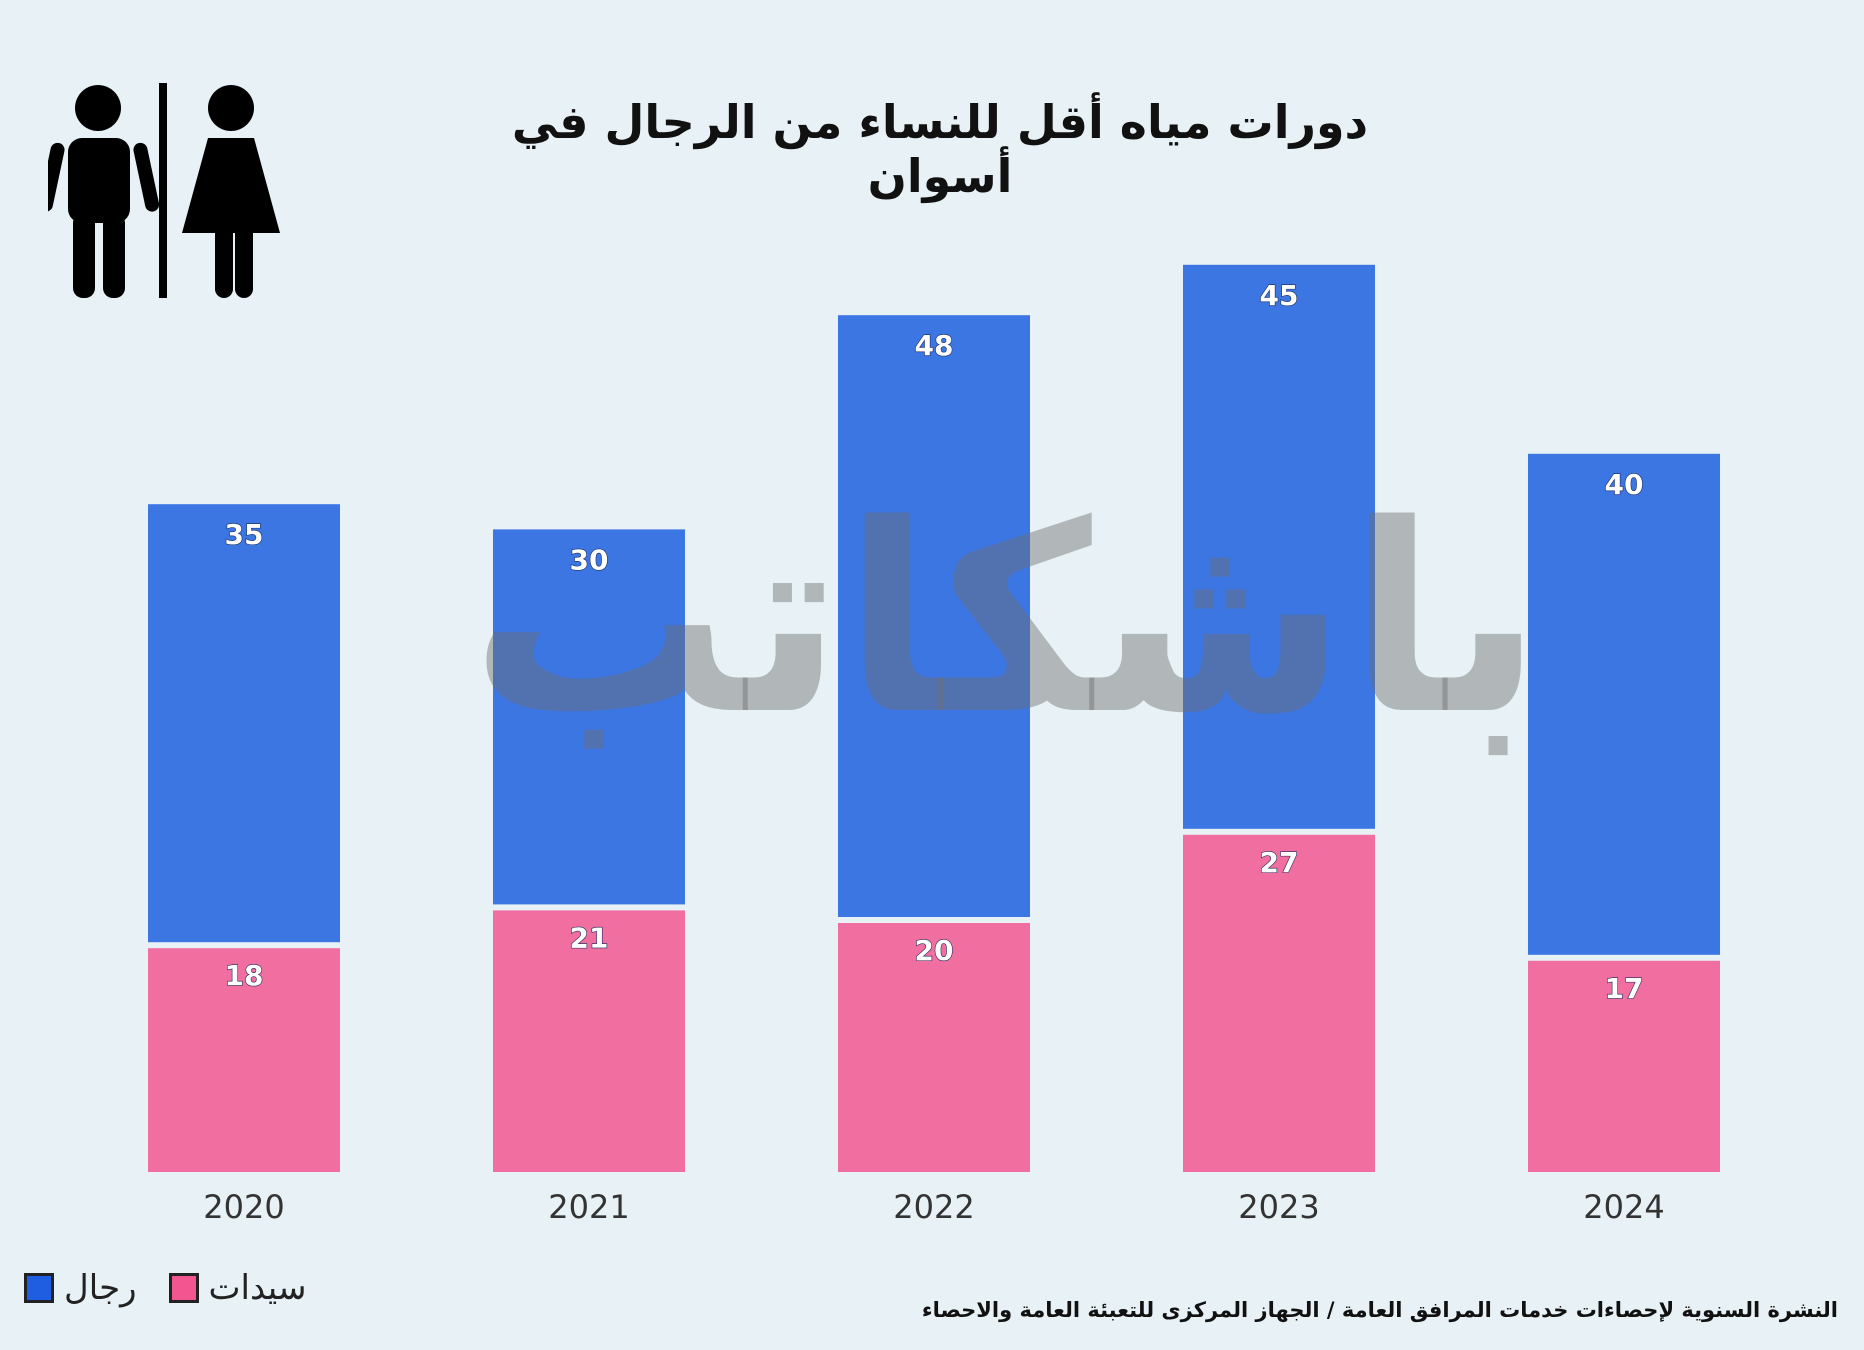 This screenshot has height=1350, width=1864. I want to click on data-label: 48, so click(934, 345).